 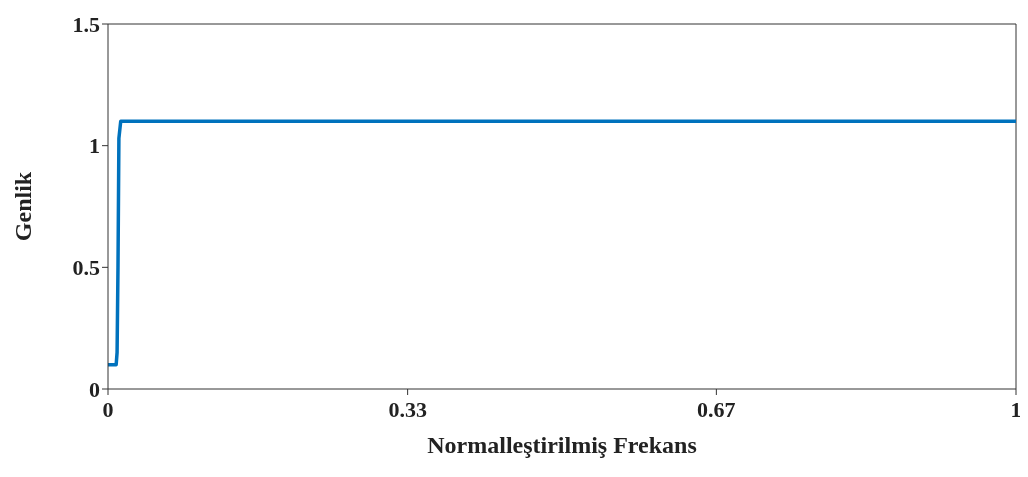 I want to click on y-tick-label: 0, so click(x=94, y=389).